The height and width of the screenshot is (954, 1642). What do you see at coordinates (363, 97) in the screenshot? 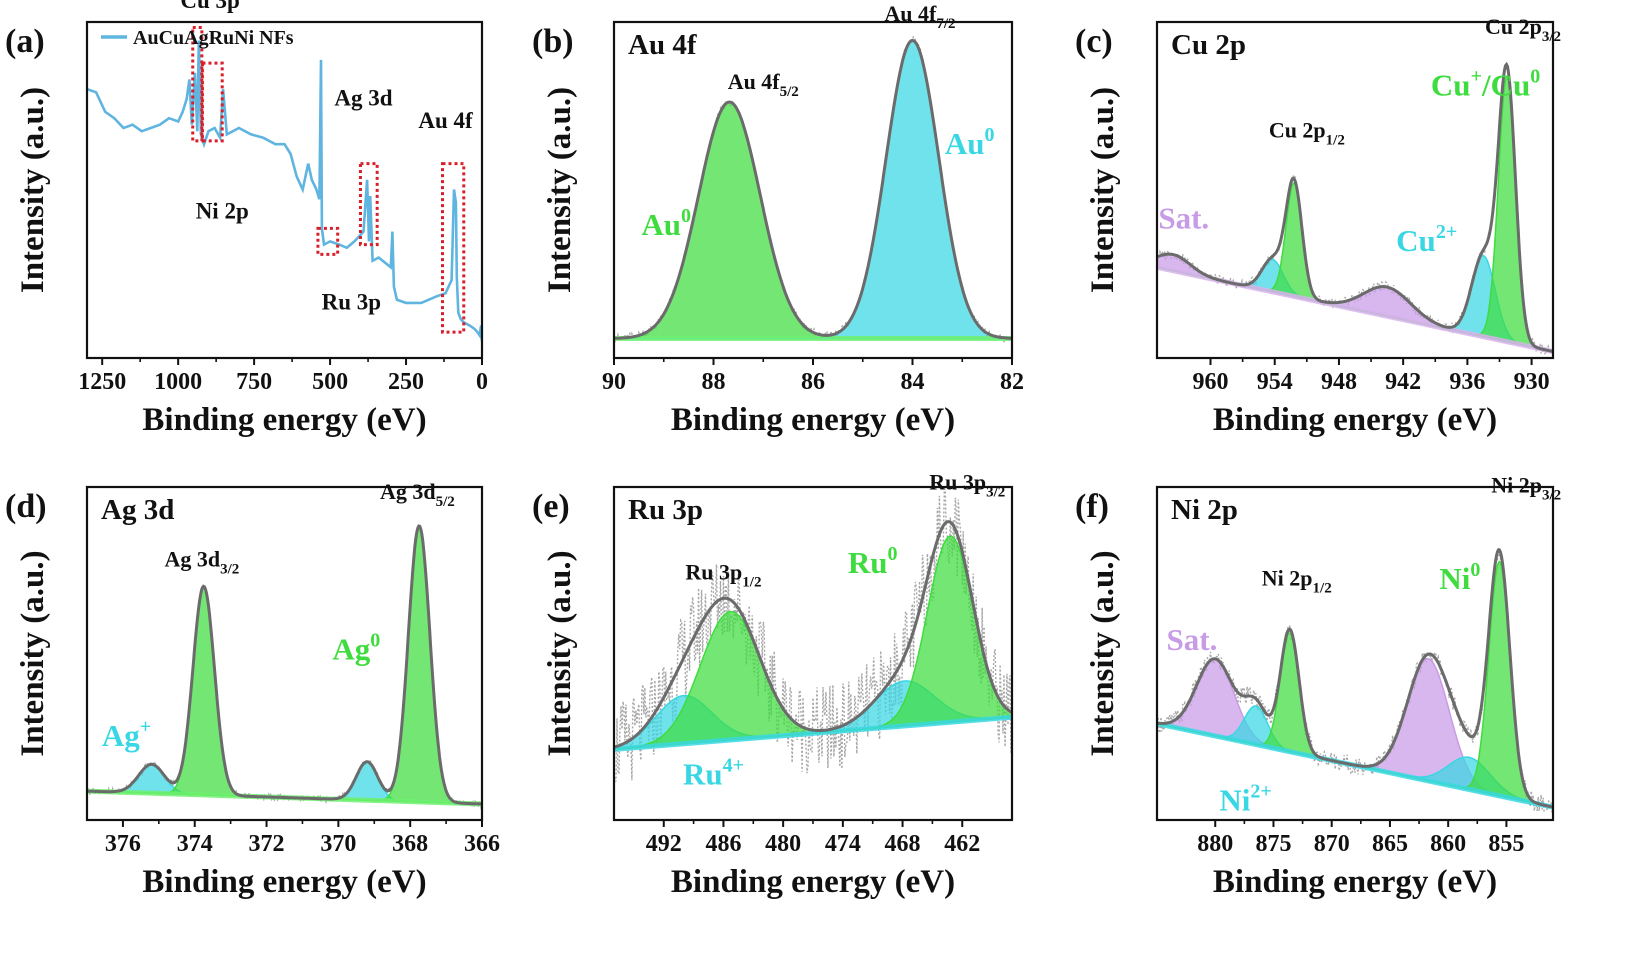
I see `region-label: Ag 3d` at bounding box center [363, 97].